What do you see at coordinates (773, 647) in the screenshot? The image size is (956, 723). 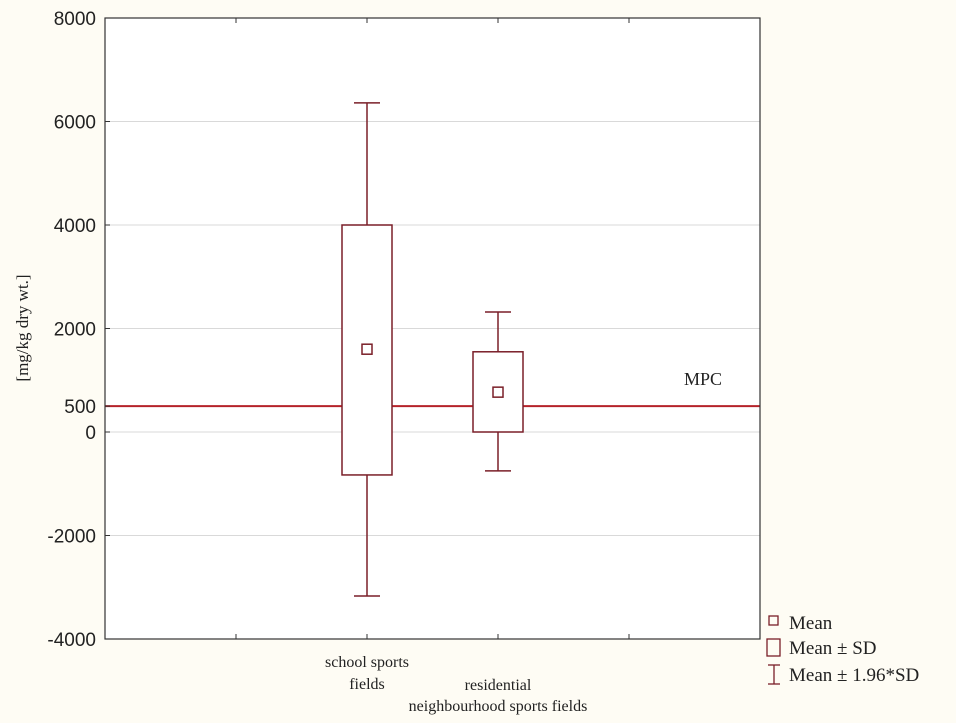 I see `legend-sd-icon` at bounding box center [773, 647].